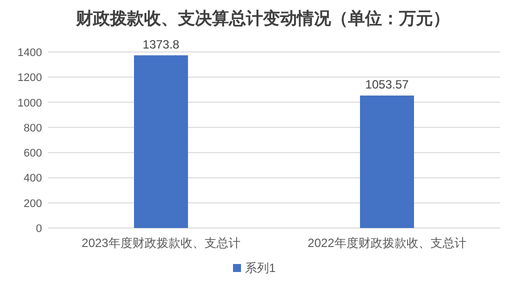 The height and width of the screenshot is (299, 526). What do you see at coordinates (161, 243) in the screenshot?
I see `x-tick-label: 2023年度财政拨款收、支总计` at bounding box center [161, 243].